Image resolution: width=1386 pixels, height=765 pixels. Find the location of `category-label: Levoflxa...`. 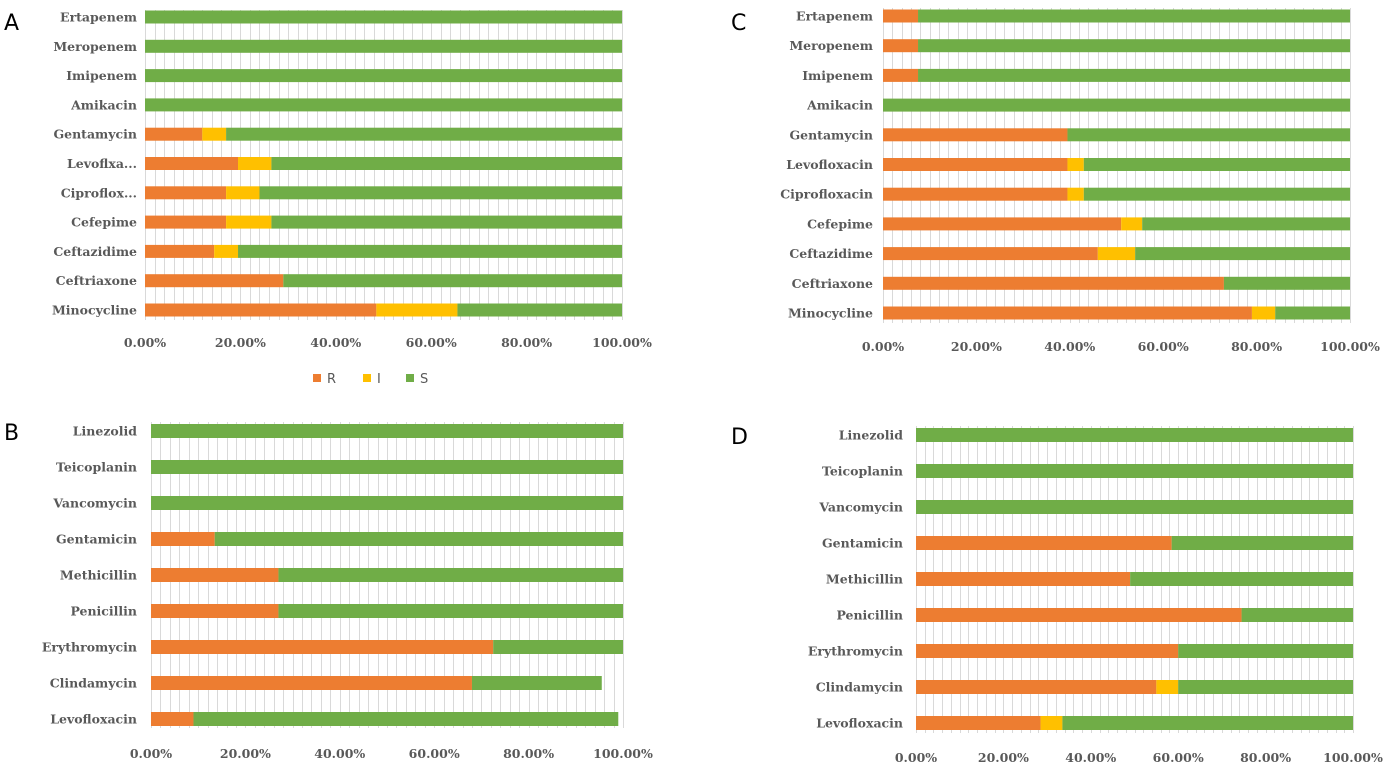

category-label: Levoflxa... is located at coordinates (102, 163).